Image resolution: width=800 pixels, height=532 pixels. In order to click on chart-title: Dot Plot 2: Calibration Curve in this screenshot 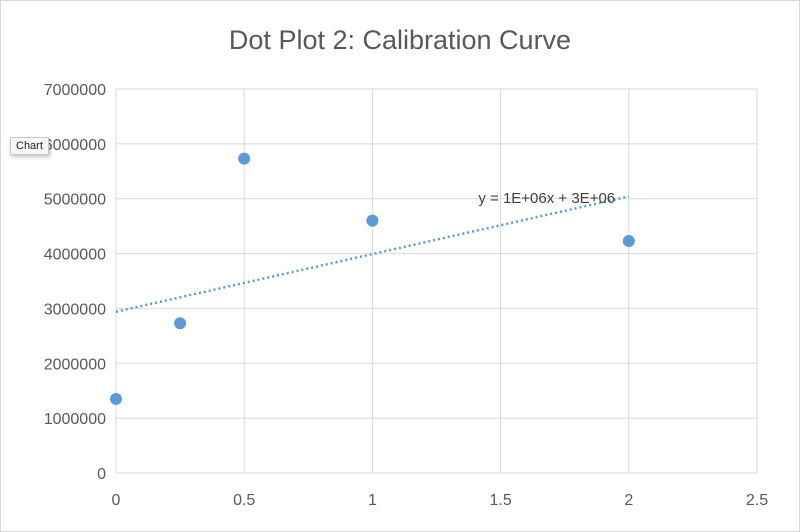, I will do `click(400, 40)`.